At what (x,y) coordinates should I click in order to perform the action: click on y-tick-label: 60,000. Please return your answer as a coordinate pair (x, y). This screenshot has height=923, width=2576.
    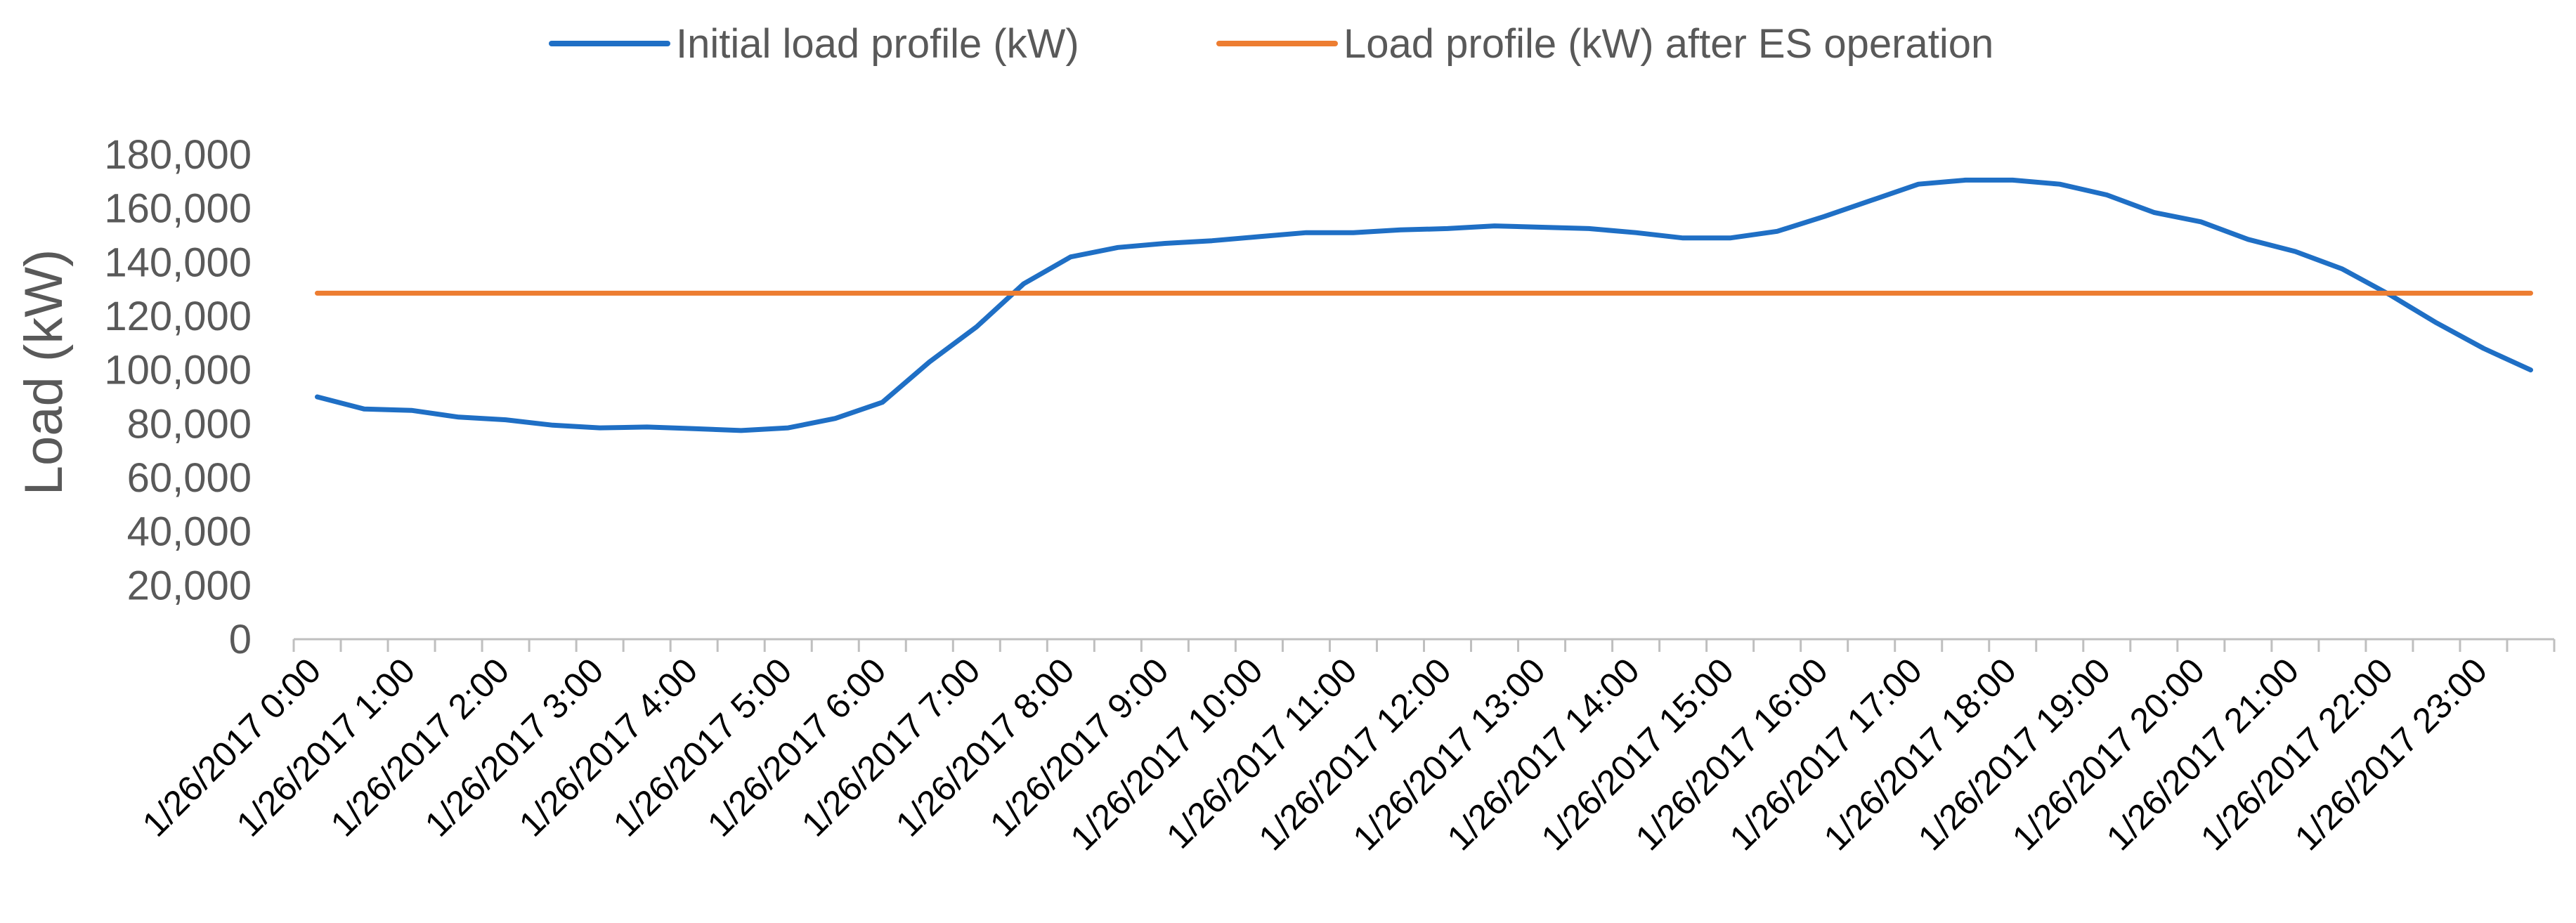
    Looking at the image, I should click on (189, 478).